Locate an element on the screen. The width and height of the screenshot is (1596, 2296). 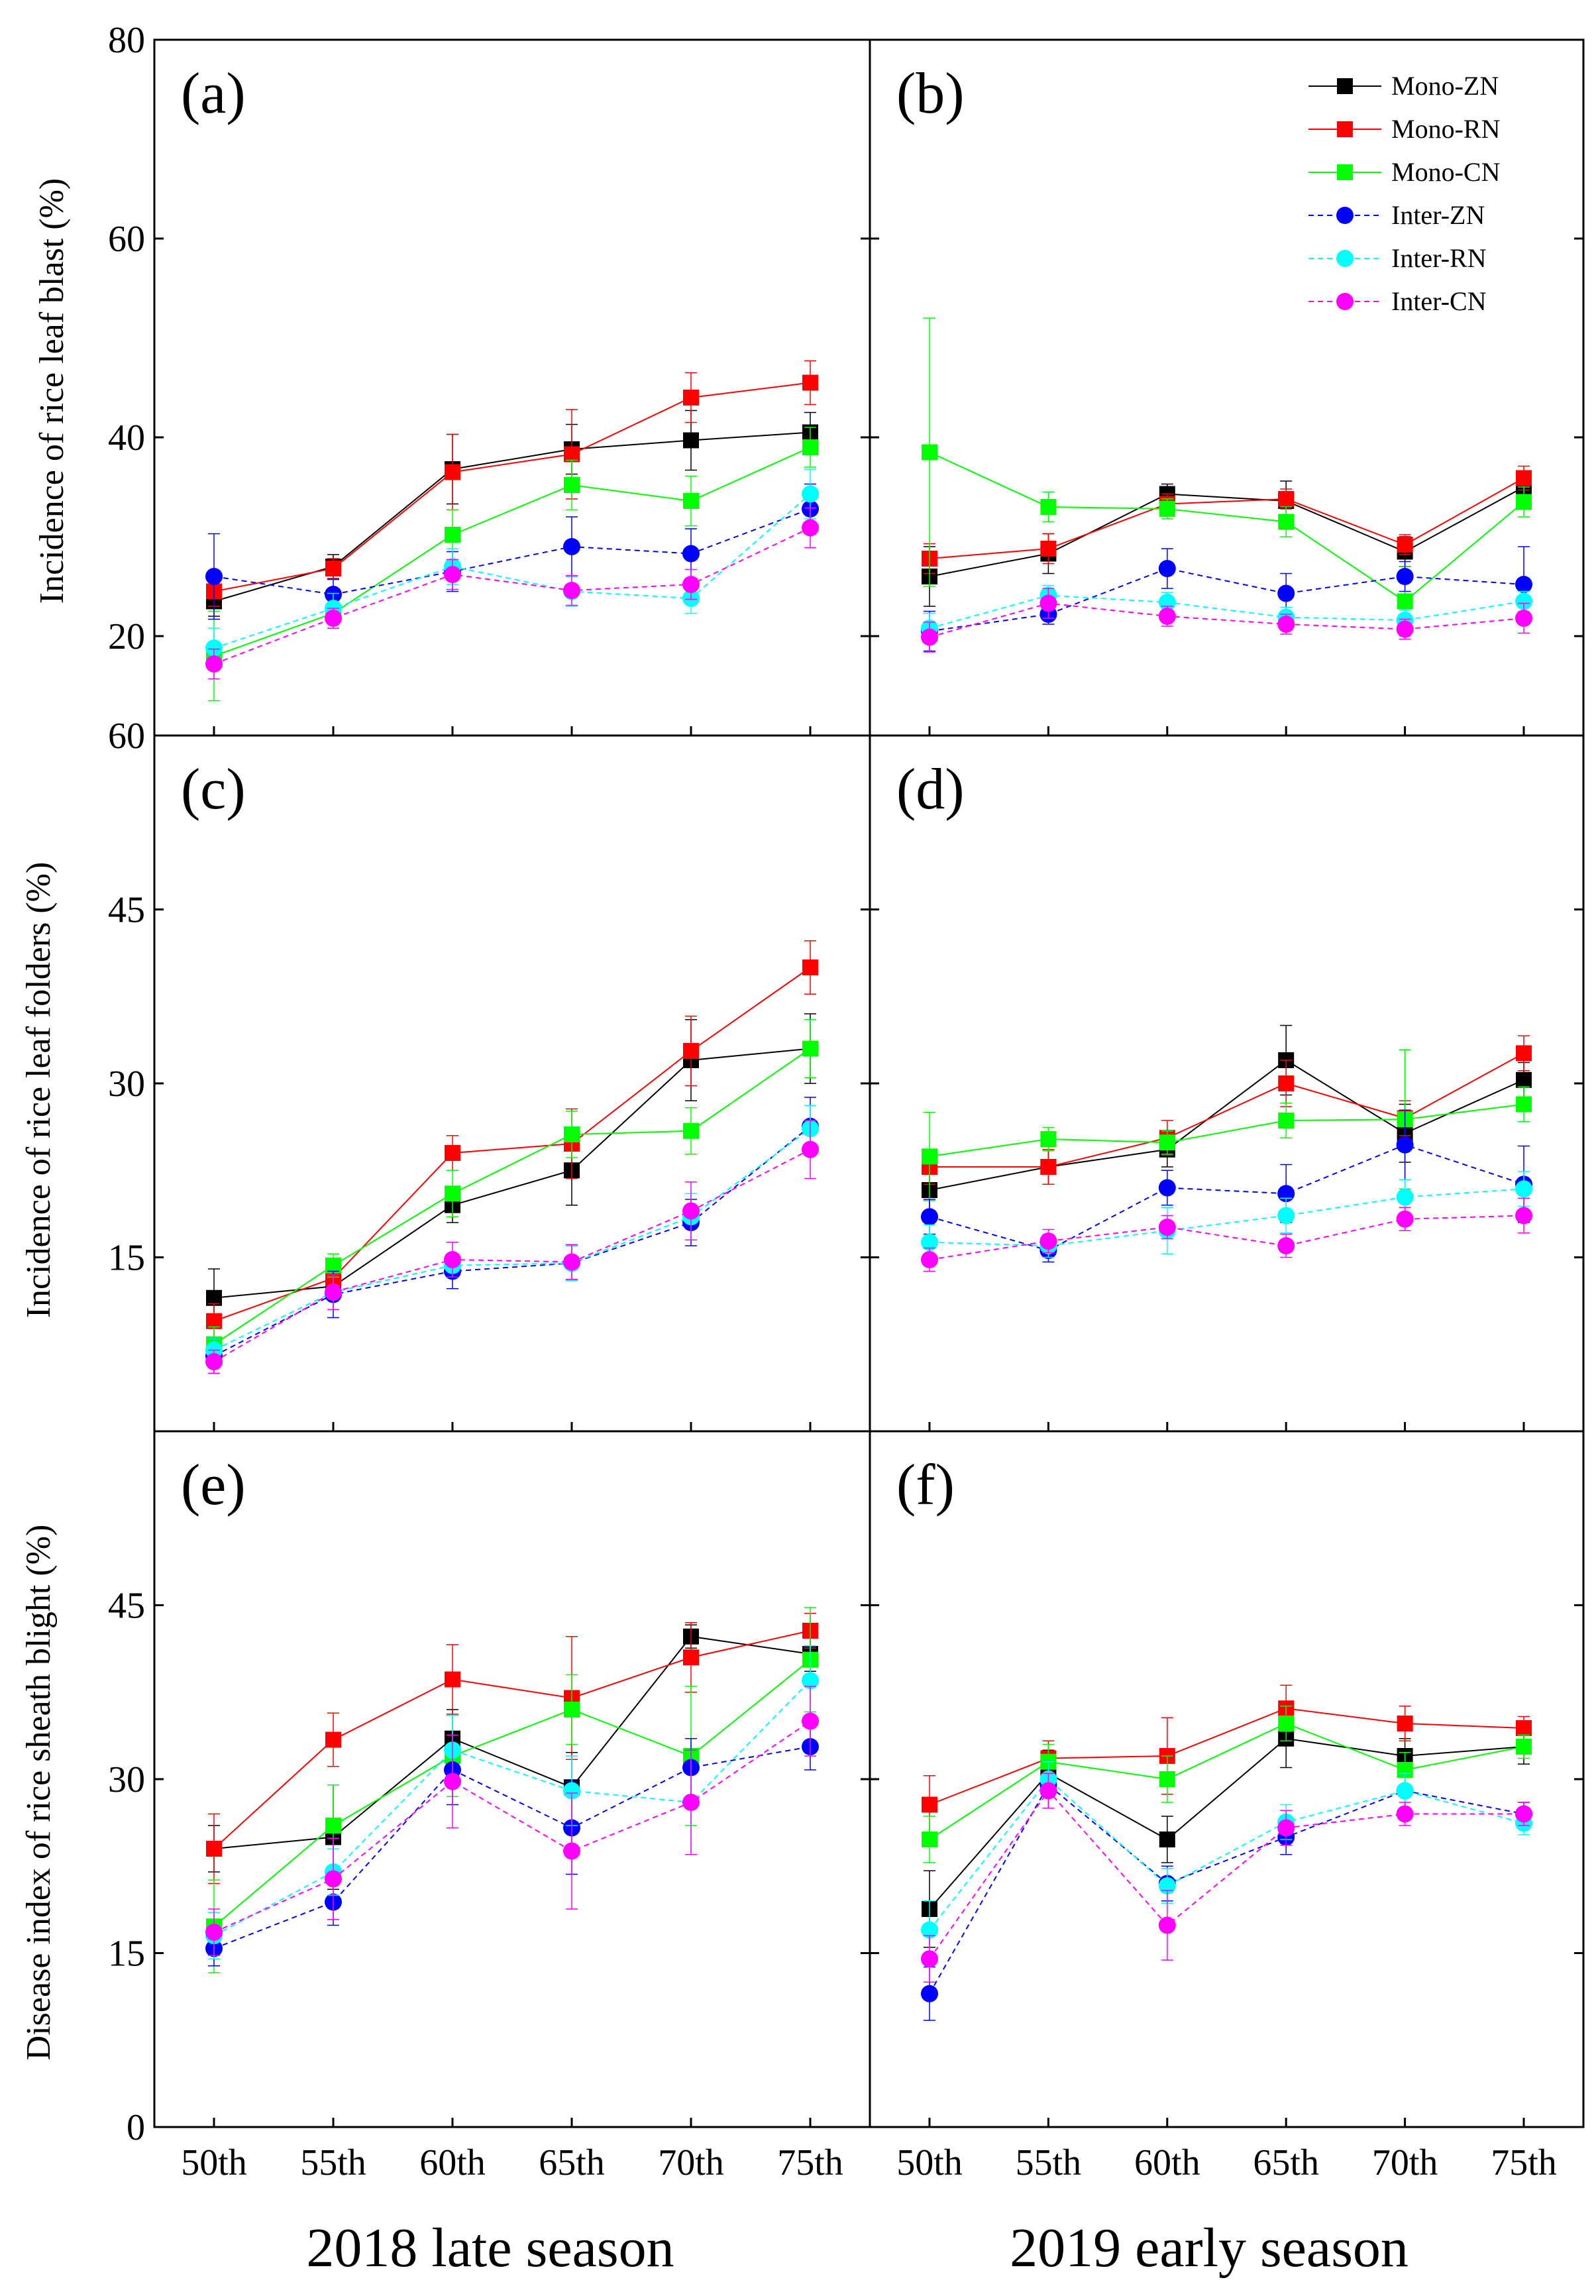
panel-label: (f) is located at coordinates (925, 1485).